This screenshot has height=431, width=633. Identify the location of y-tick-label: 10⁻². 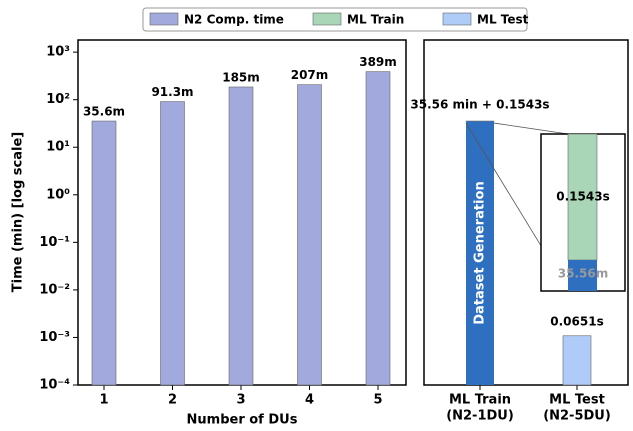
(54, 289).